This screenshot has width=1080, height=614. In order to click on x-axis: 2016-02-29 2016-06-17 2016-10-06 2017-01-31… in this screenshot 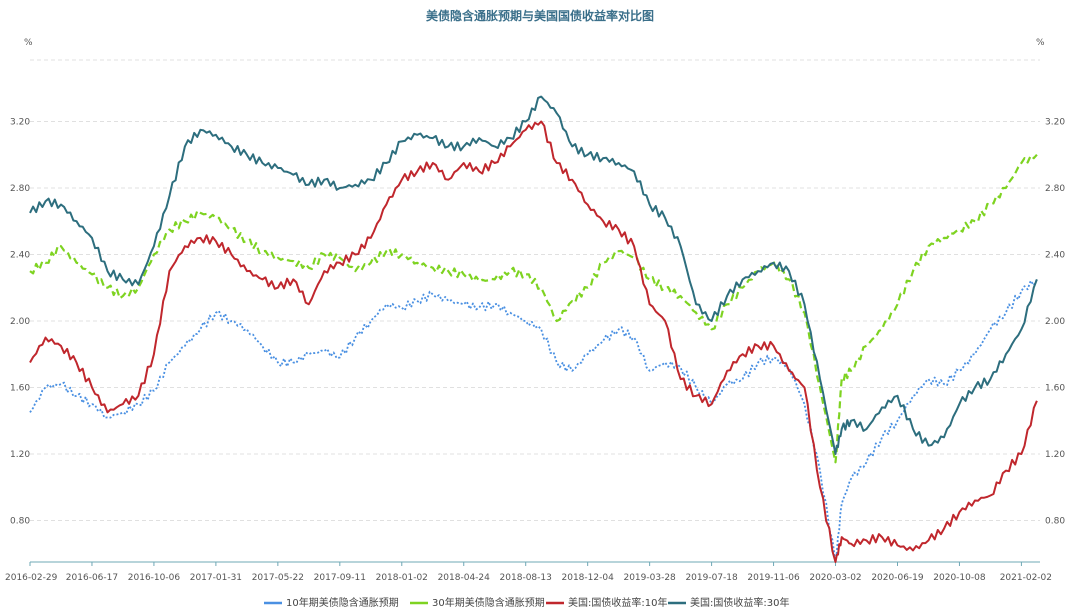, I will do `click(528, 572)`.